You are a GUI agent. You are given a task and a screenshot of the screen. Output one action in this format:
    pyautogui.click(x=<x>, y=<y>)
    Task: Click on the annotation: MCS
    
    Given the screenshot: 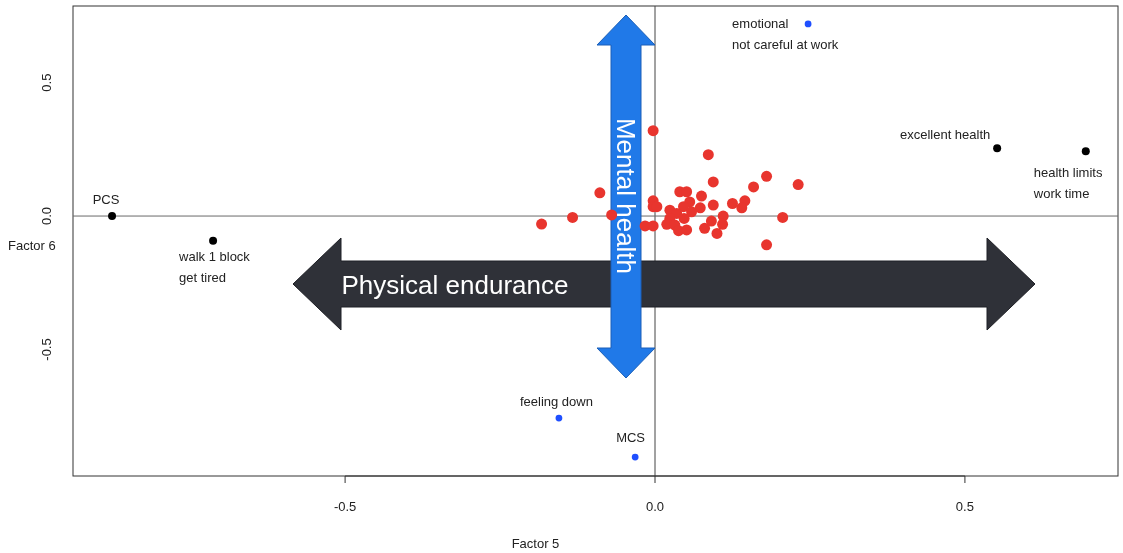 What is the action you would take?
    pyautogui.click(x=631, y=438)
    